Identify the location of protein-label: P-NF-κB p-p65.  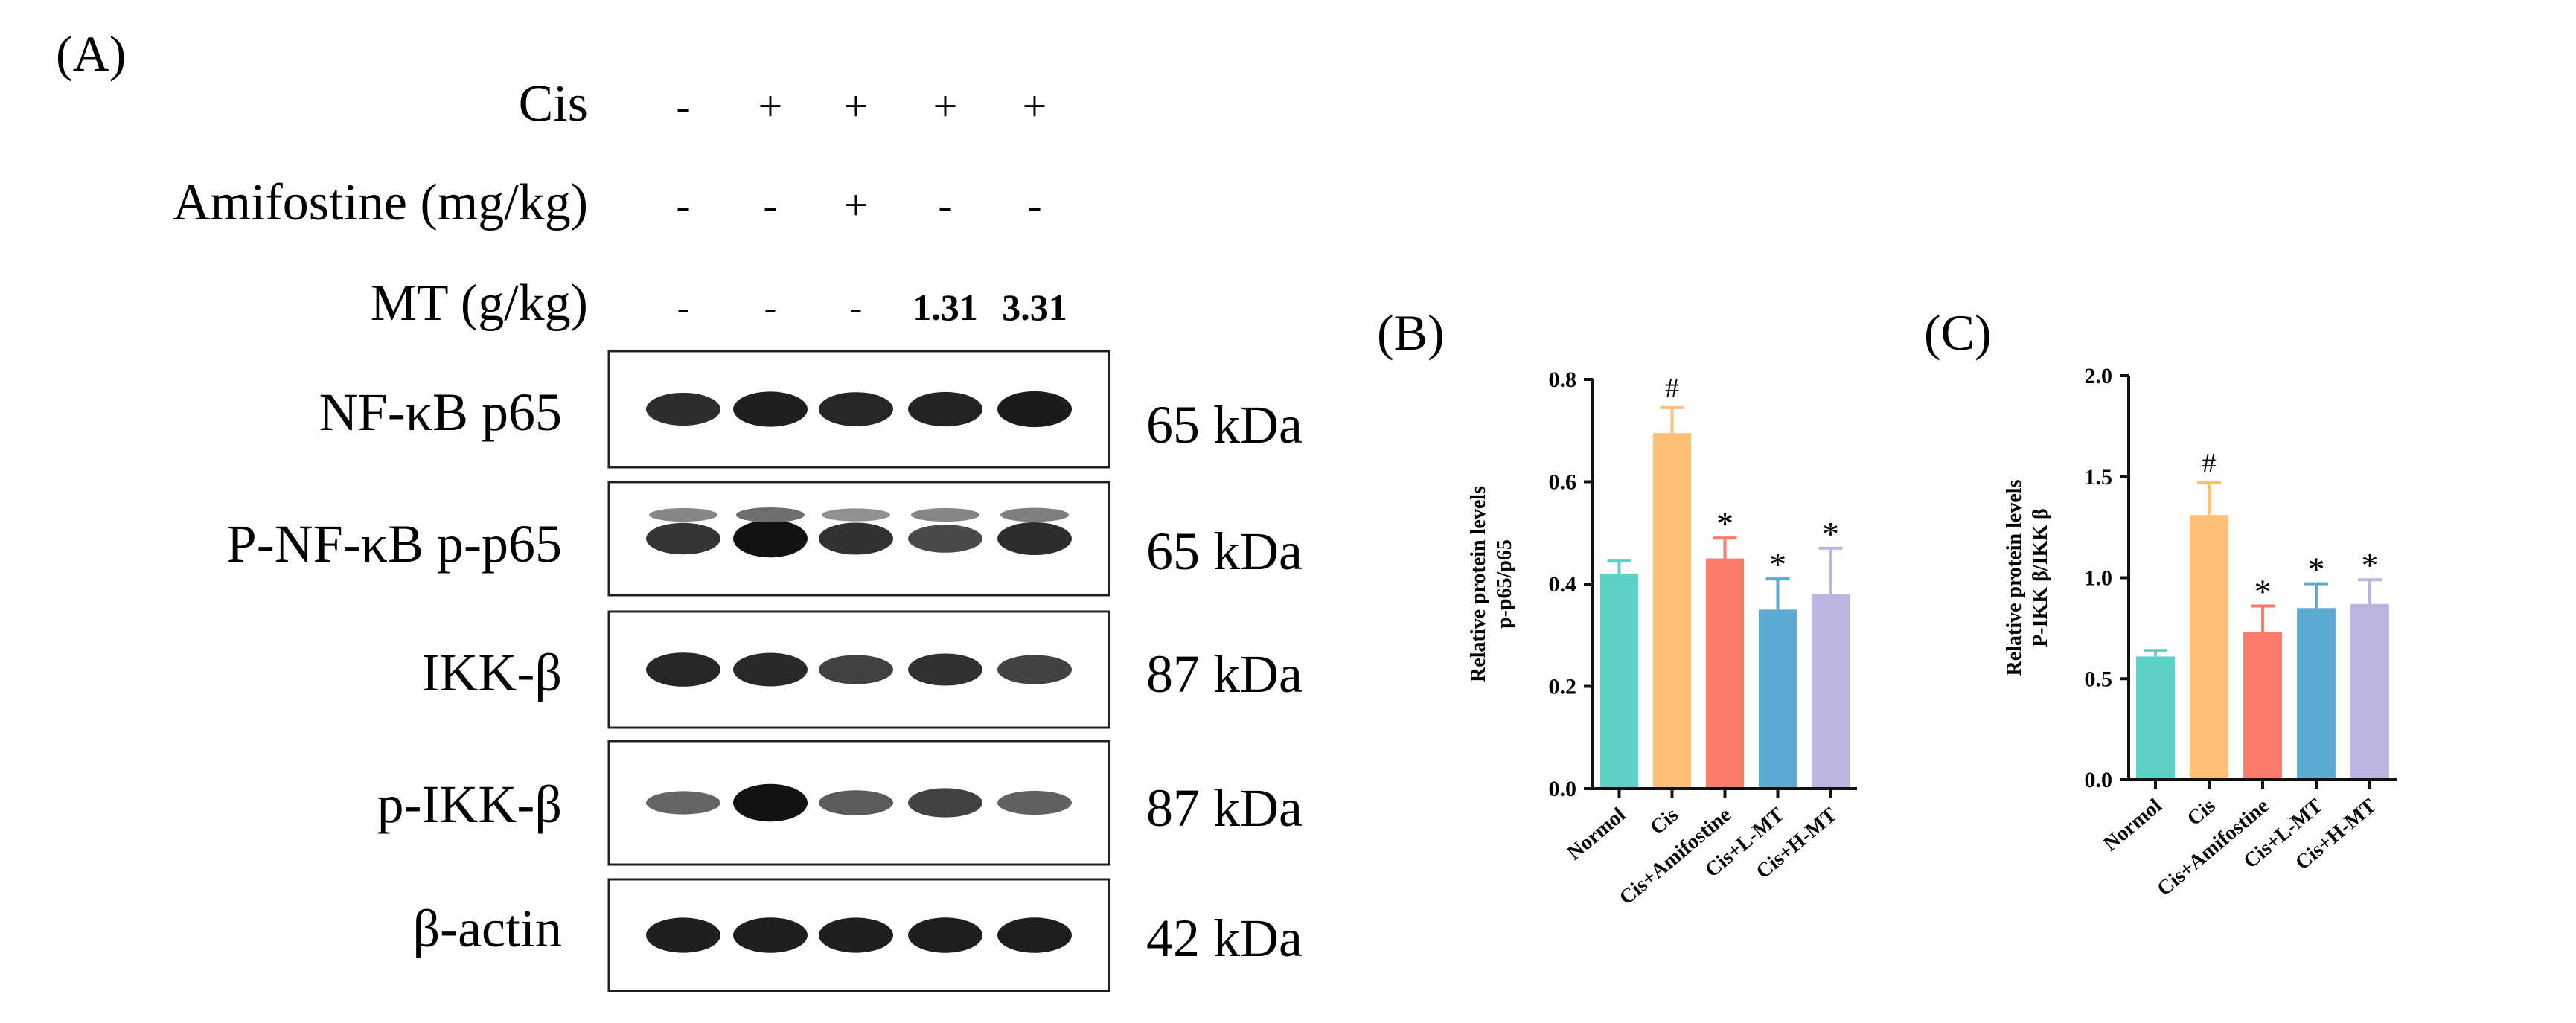
(394, 544).